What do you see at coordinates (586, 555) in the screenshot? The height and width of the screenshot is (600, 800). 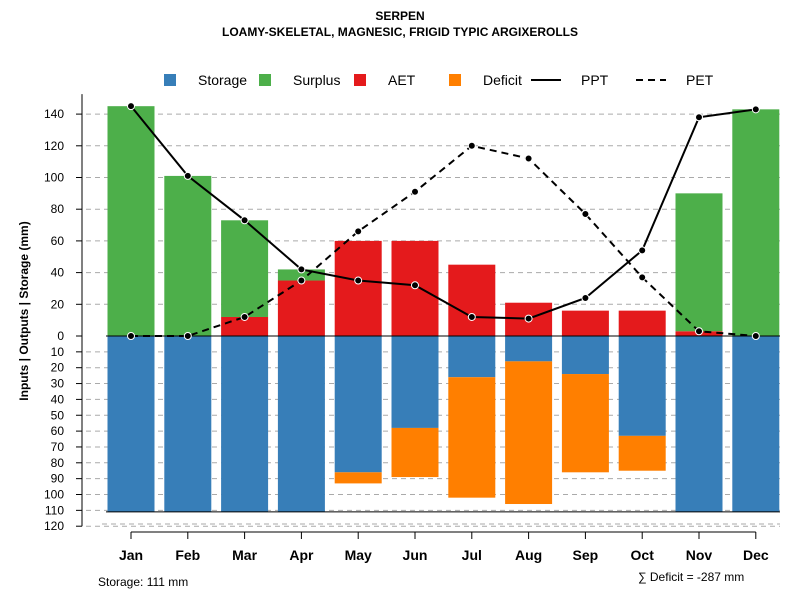 I see `x-tick-label: Sep` at bounding box center [586, 555].